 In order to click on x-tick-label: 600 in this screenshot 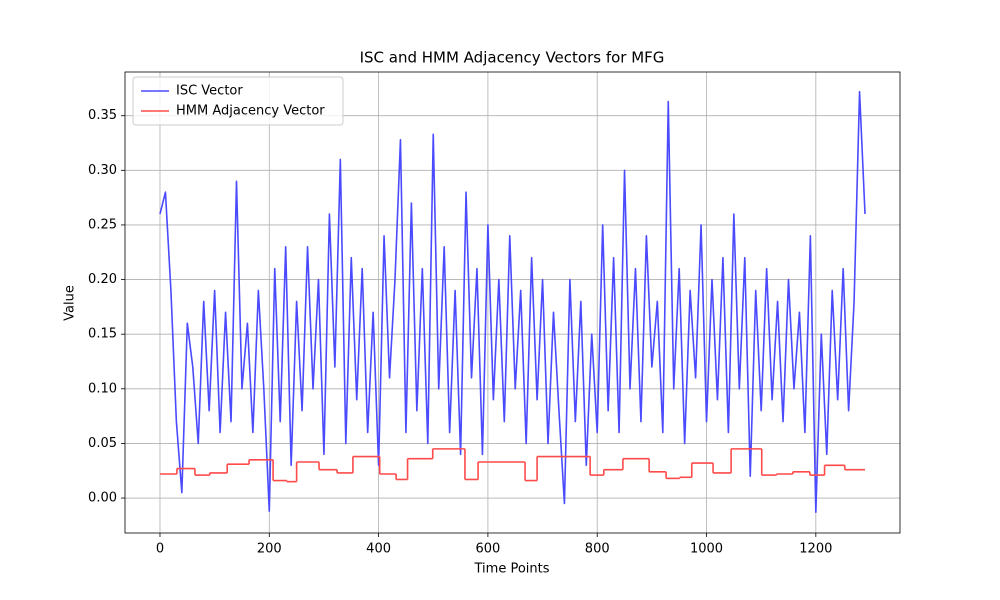, I will do `click(487, 549)`.